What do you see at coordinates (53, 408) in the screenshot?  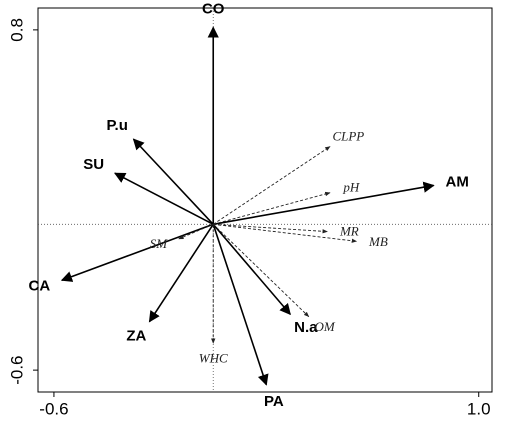 I see `x-tick-label: -0.6` at bounding box center [53, 408].